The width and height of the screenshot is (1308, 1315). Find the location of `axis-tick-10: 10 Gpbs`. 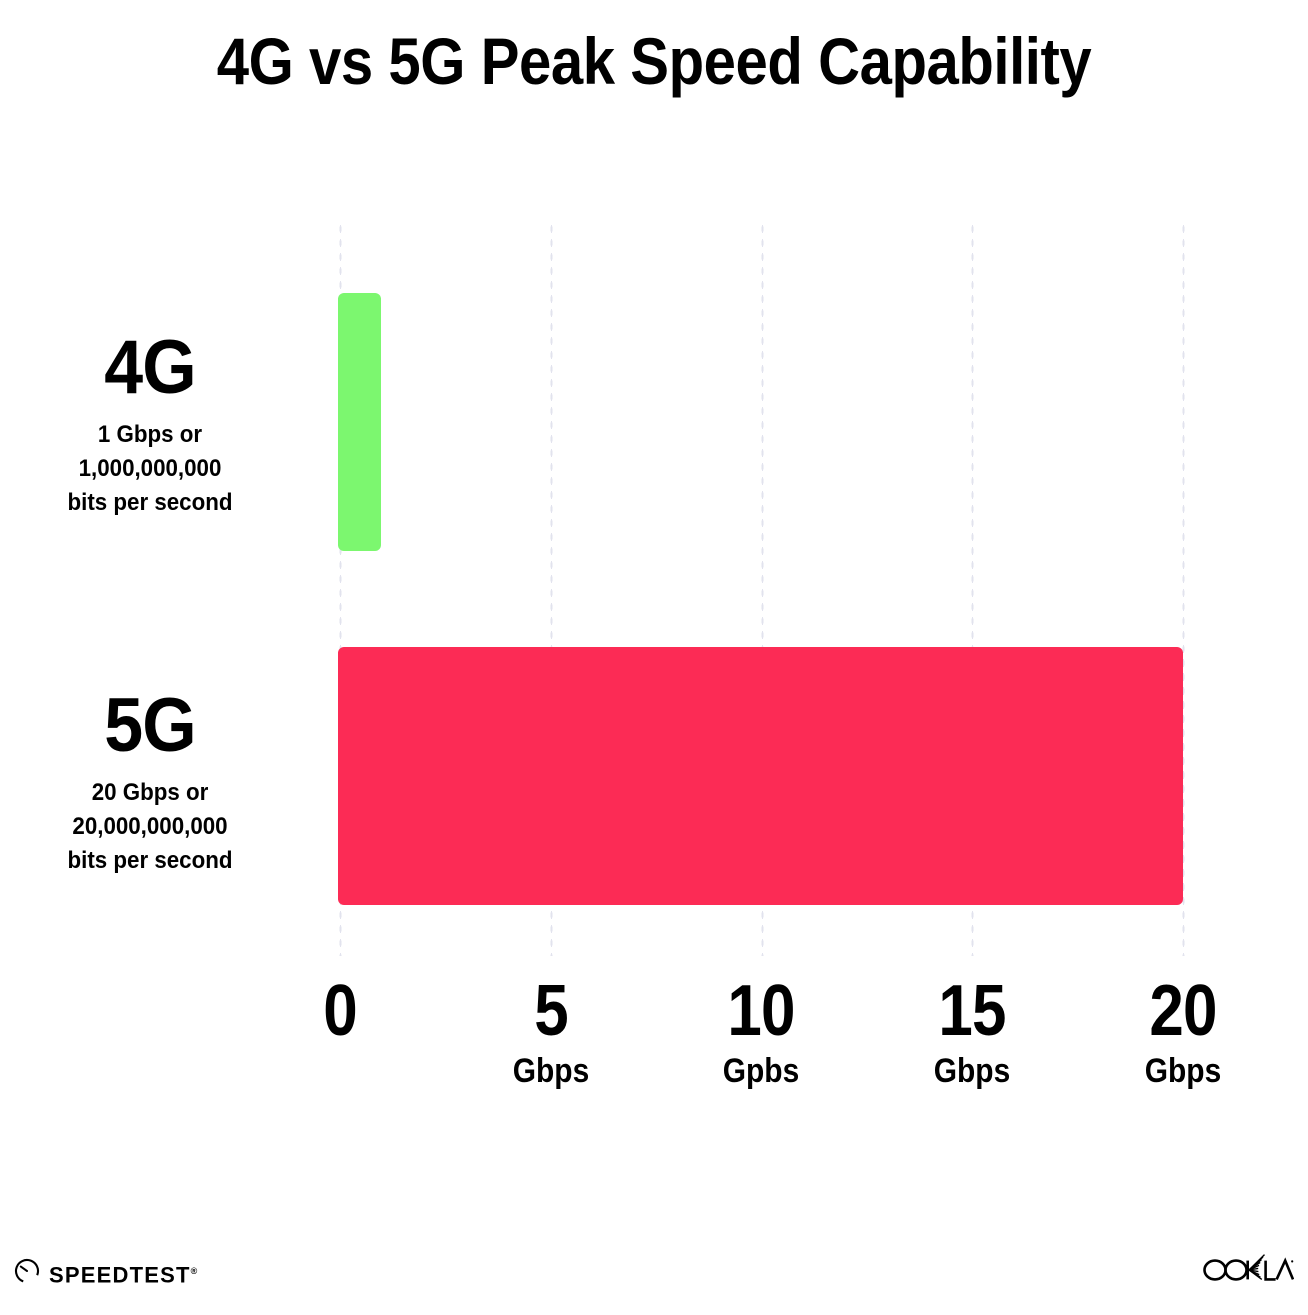

axis-tick-10: 10 Gpbs is located at coordinates (761, 1033).